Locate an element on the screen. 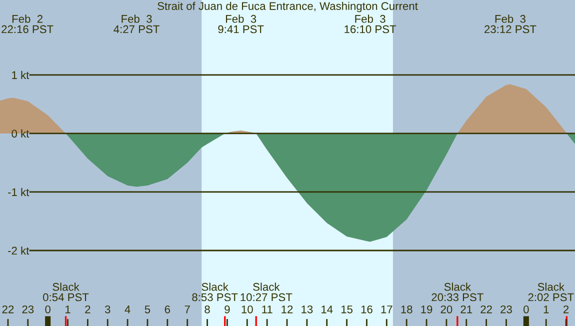 Image resolution: width=575 pixels, height=326 pixels. x-tick-label: 17 is located at coordinates (386, 310).